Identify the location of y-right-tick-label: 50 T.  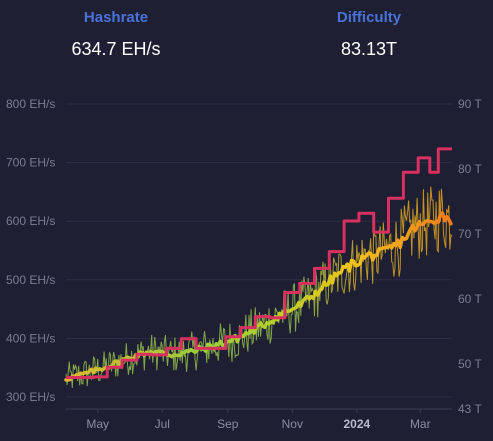
(470, 364).